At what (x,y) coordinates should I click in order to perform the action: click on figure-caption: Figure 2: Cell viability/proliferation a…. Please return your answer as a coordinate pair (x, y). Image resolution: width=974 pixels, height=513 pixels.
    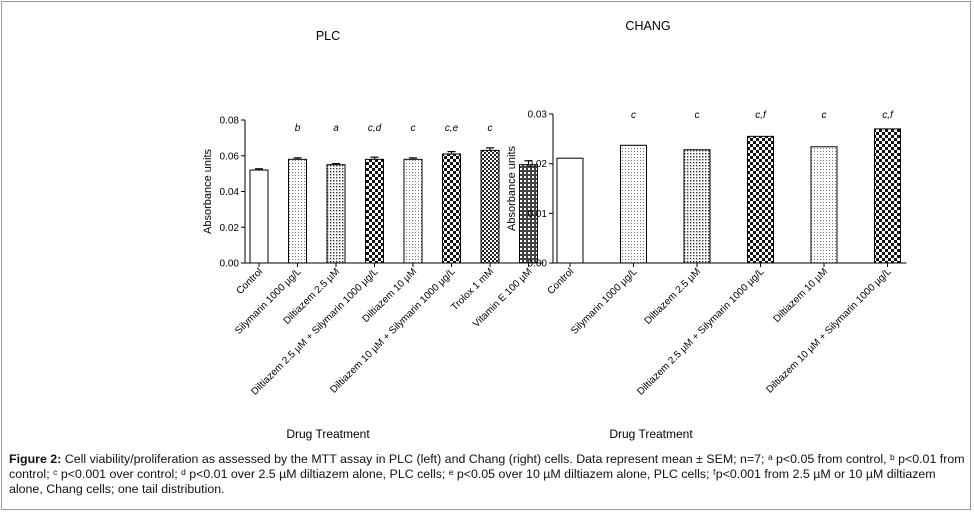
    Looking at the image, I should click on (488, 474).